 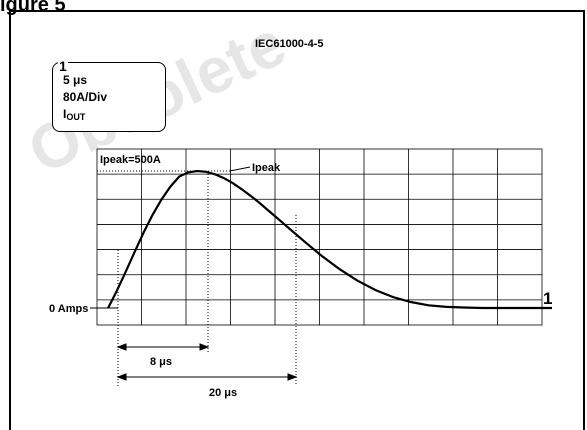 What do you see at coordinates (547, 298) in the screenshot?
I see `trace-channel-marker: 1` at bounding box center [547, 298].